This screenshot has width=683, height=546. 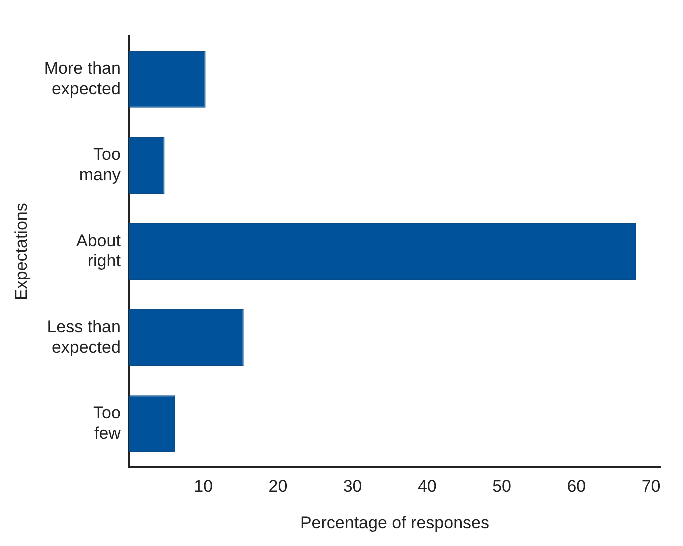 What do you see at coordinates (427, 486) in the screenshot?
I see `x-tick-label: 40` at bounding box center [427, 486].